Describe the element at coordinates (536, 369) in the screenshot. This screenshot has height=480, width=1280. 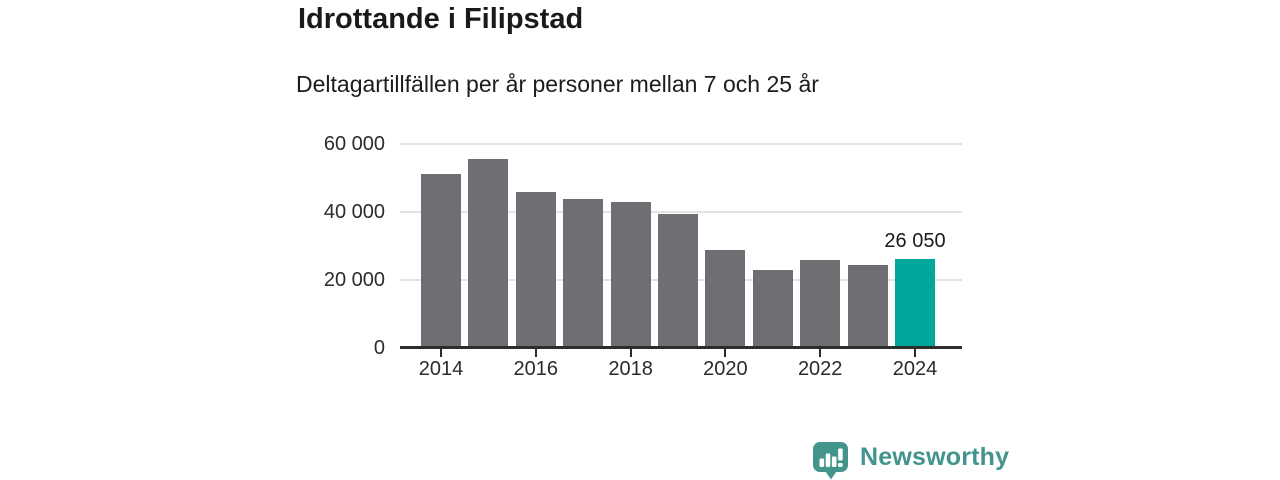
I see `x-axis-tick-label: 2016` at that location.